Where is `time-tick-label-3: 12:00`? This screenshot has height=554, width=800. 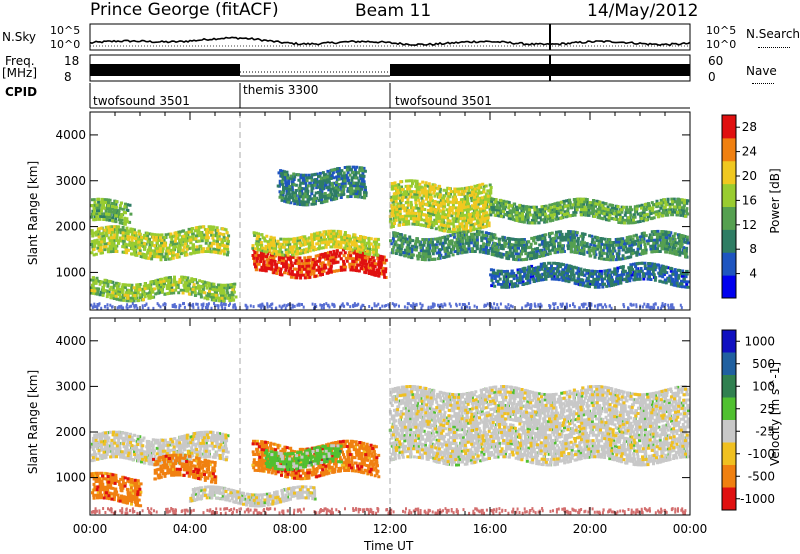 time-tick-label-3: 12:00 is located at coordinates (390, 529).